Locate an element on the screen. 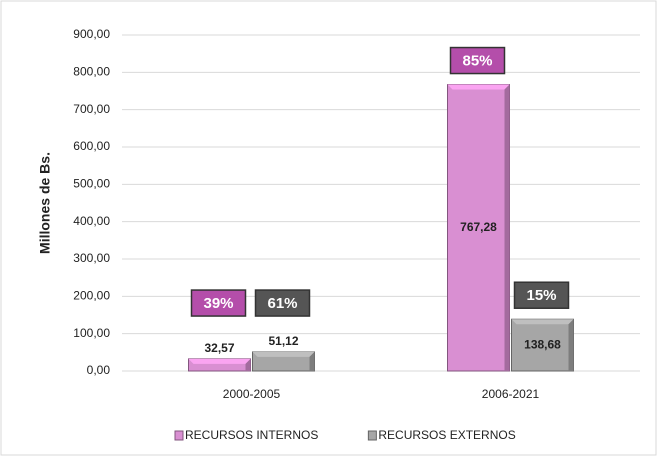  share-label: 39% is located at coordinates (218, 303).